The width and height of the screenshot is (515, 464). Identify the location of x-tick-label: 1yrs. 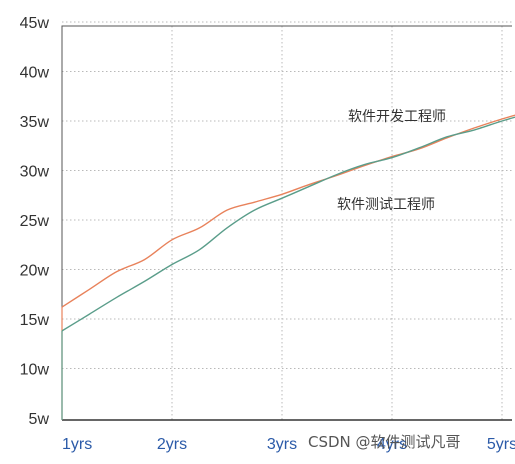
(77, 444).